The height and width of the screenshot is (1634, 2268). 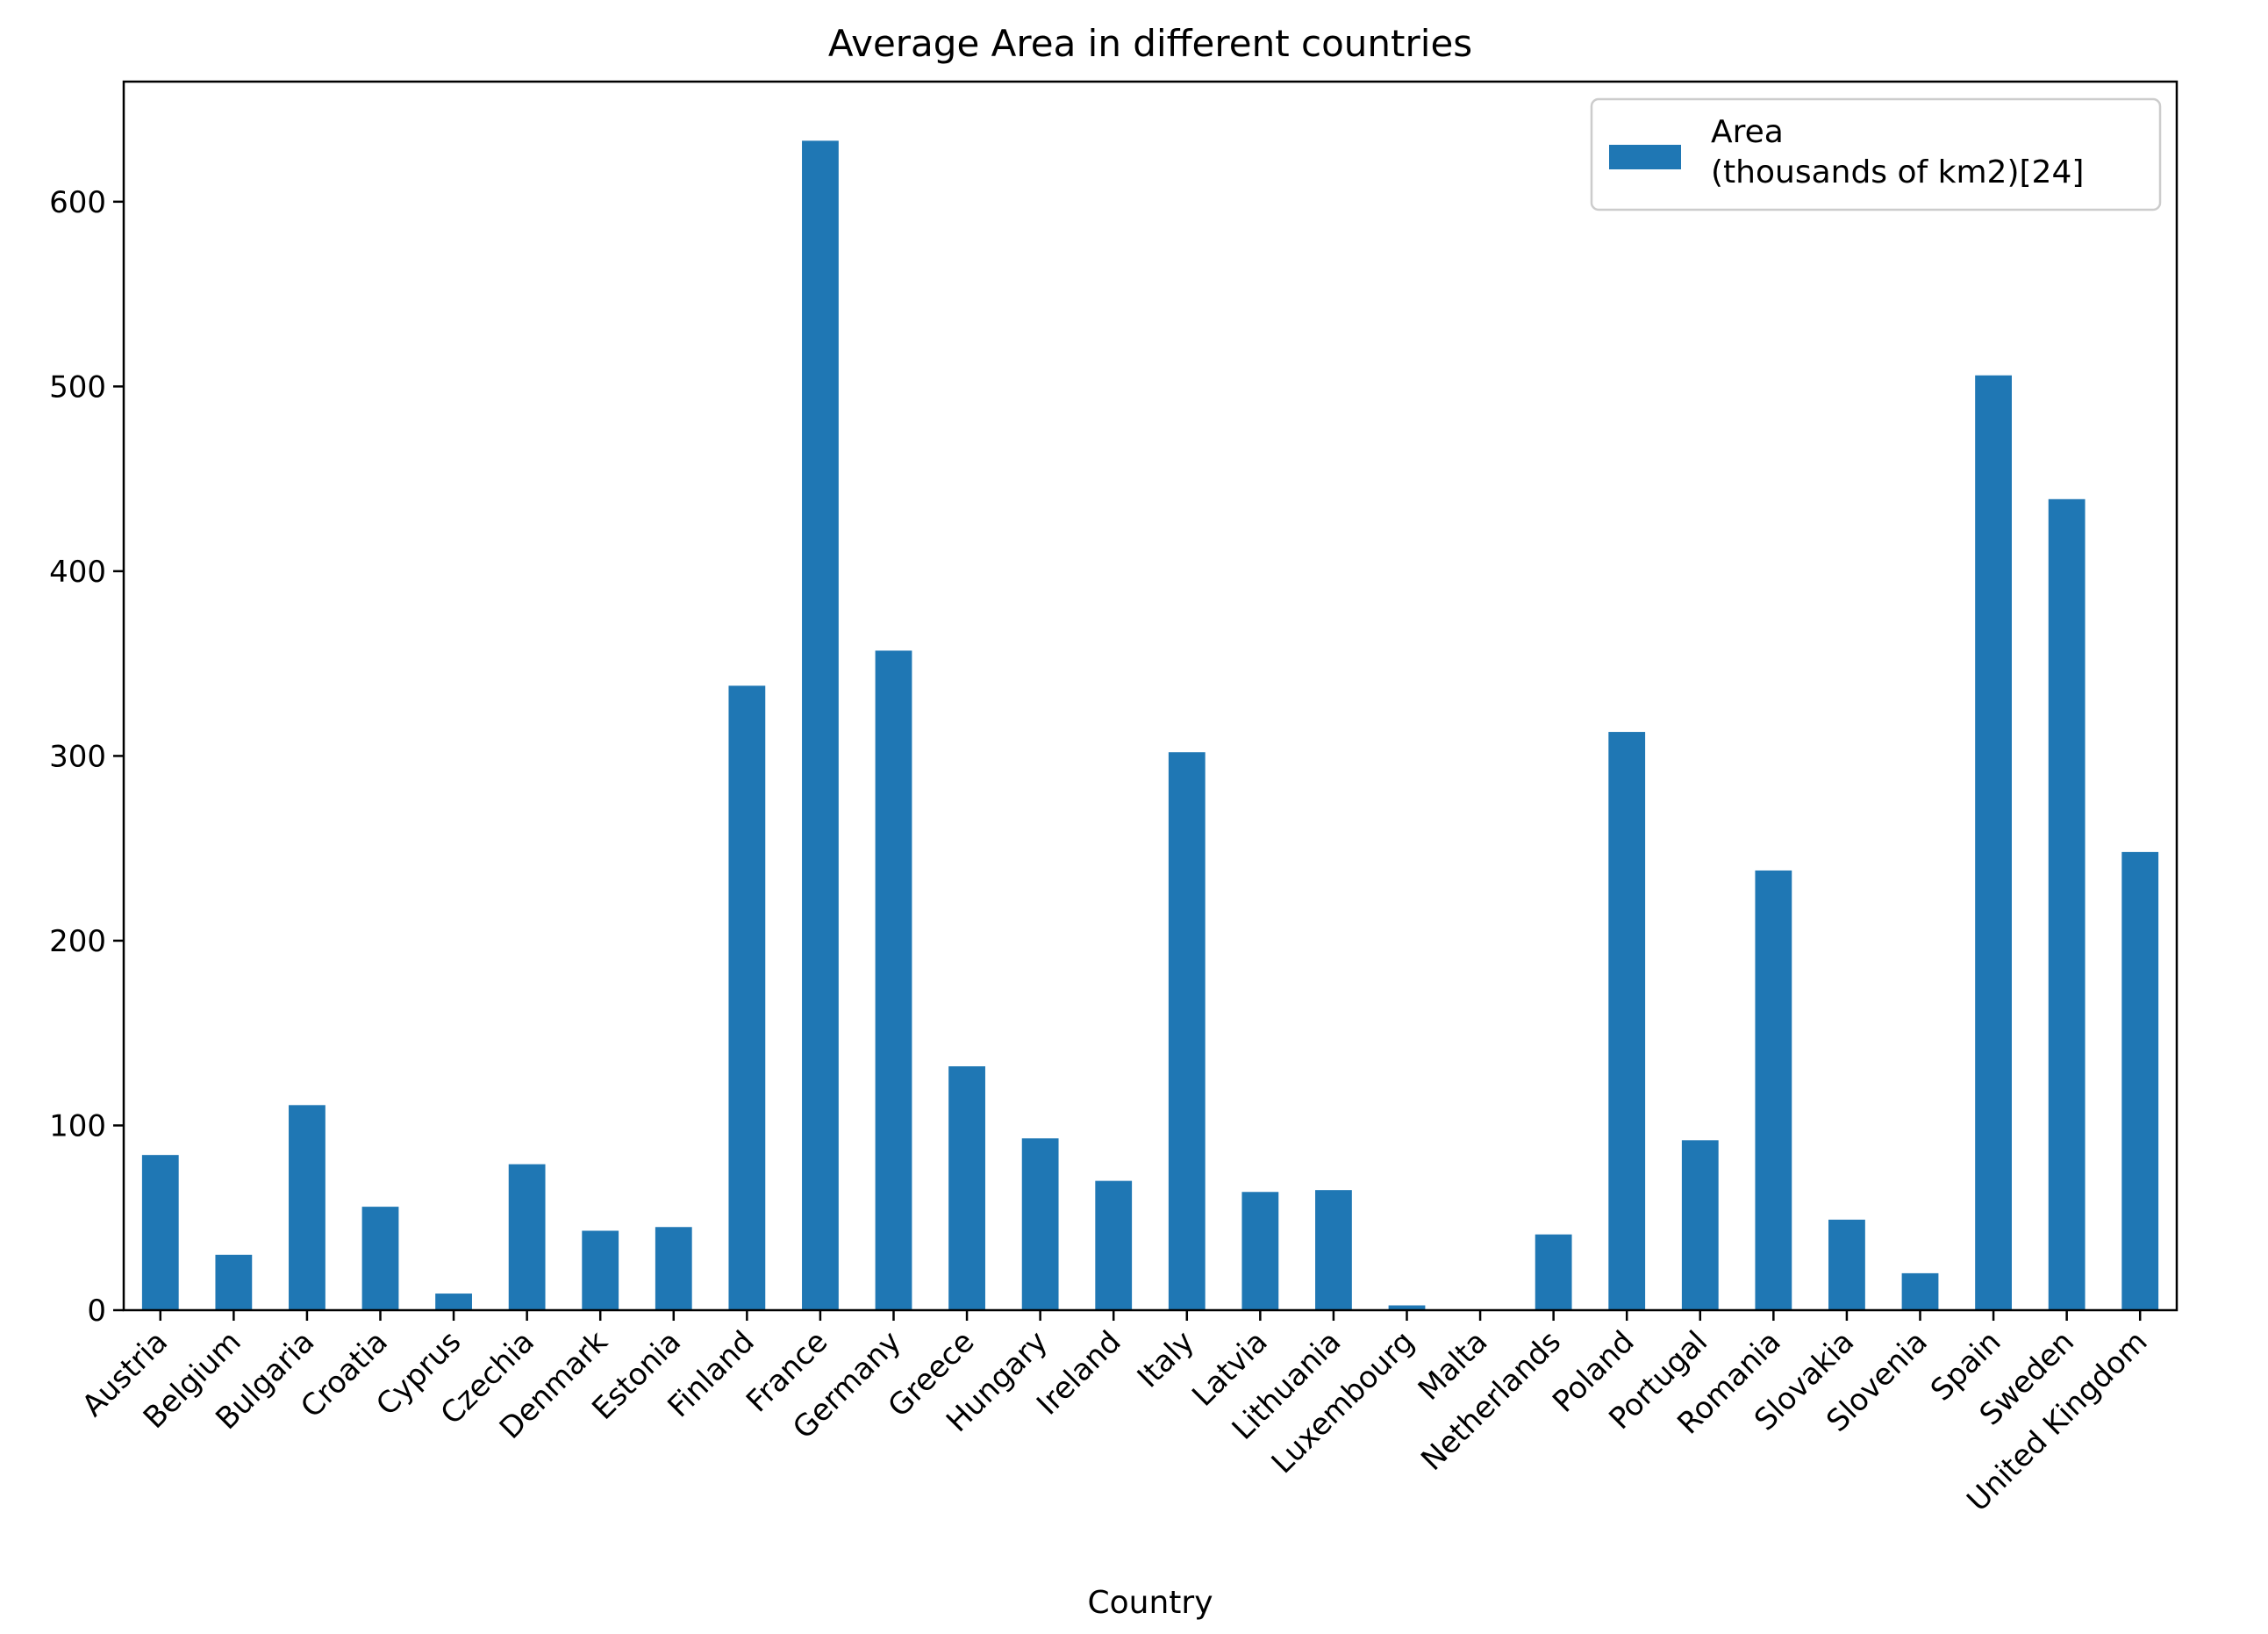 What do you see at coordinates (1897, 172) in the screenshot?
I see `legend-label-line: (thousands of km2)[24]` at bounding box center [1897, 172].